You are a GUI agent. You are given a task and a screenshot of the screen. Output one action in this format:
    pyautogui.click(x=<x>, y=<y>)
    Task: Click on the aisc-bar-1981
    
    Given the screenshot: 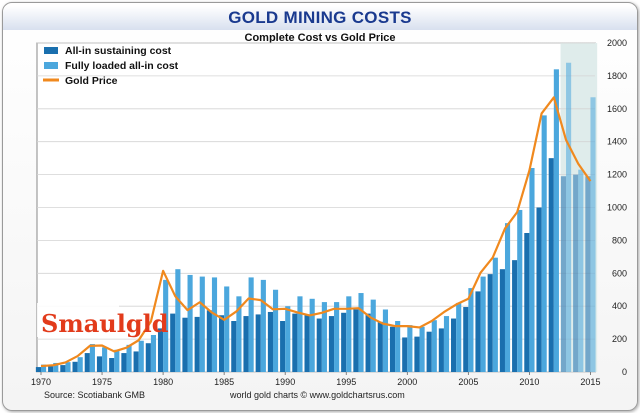 What is the action you would take?
    pyautogui.click(x=173, y=342)
    